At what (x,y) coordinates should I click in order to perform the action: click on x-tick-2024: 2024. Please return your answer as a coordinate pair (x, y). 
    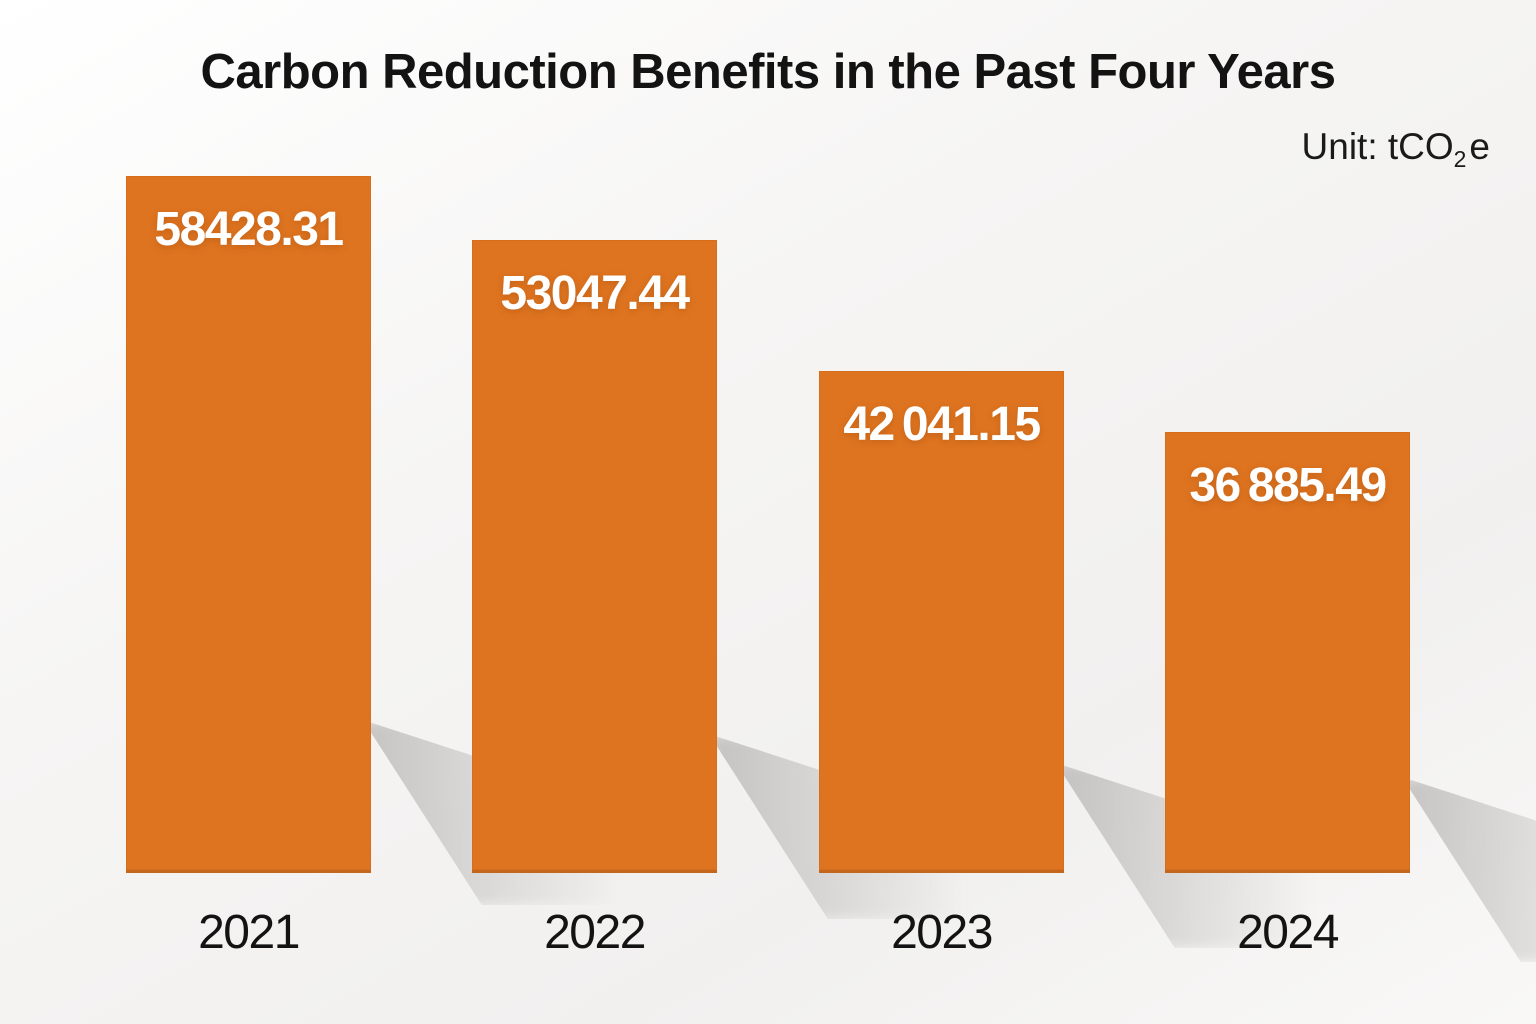
    Looking at the image, I should click on (1288, 932).